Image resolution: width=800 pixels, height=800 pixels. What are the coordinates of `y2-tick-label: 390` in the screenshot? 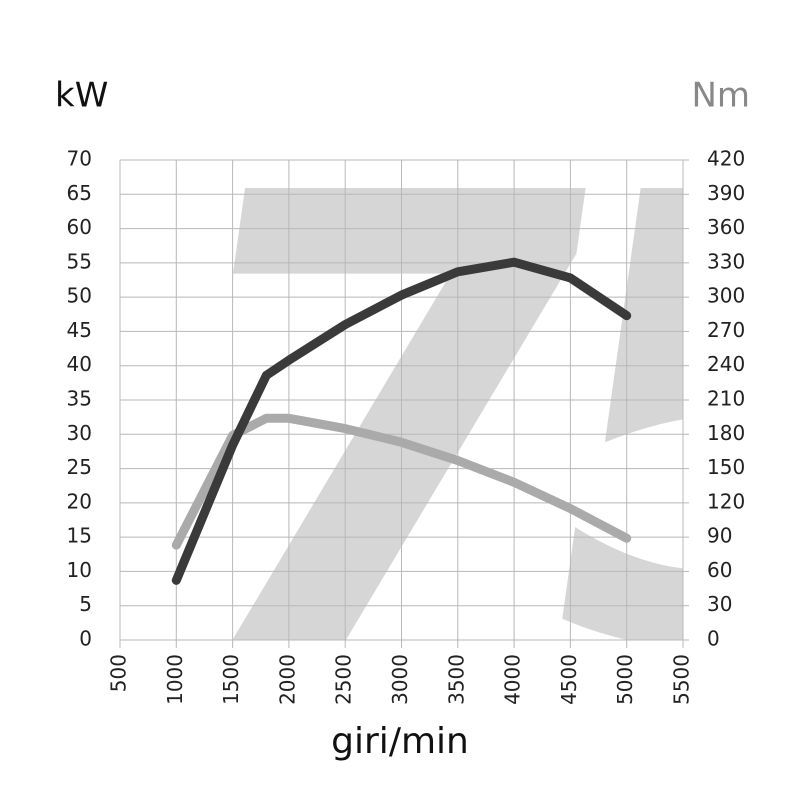 It's located at (726, 193).